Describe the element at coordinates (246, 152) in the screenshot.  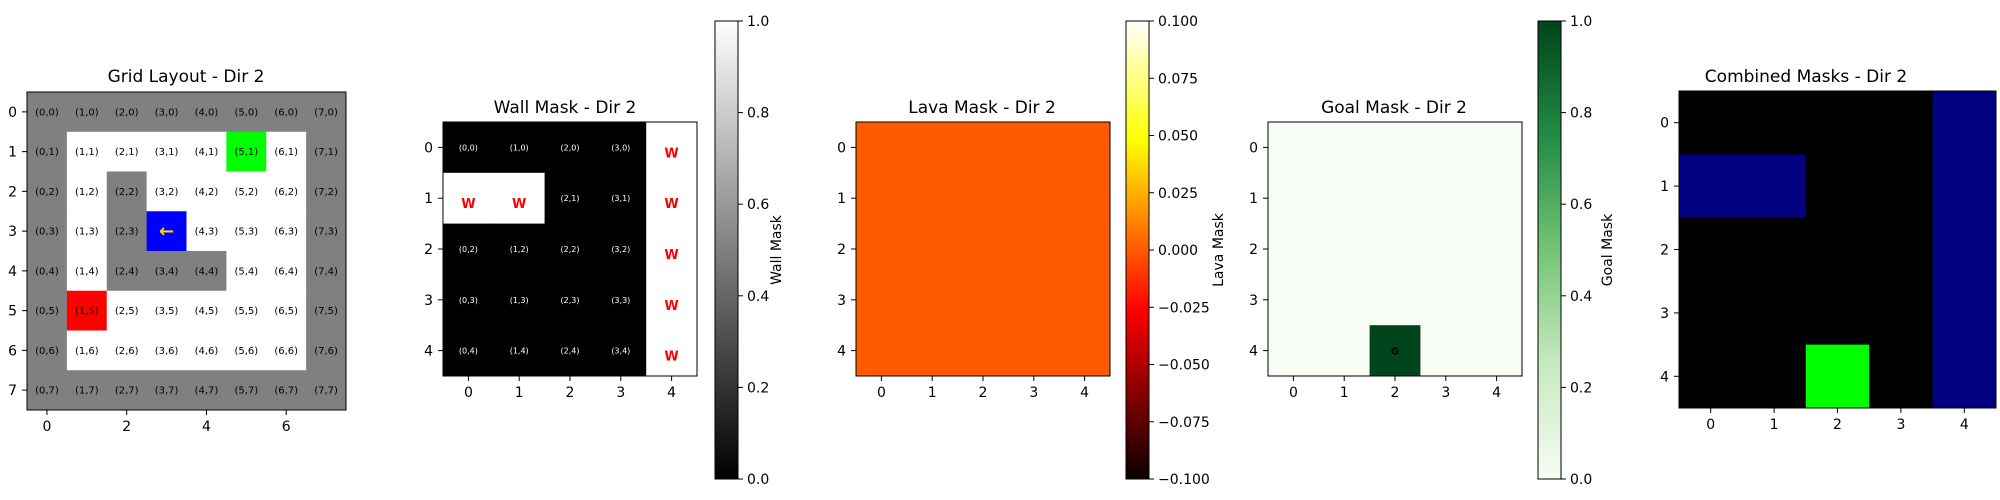
I see `grid-cell-label: (5,1)` at that location.